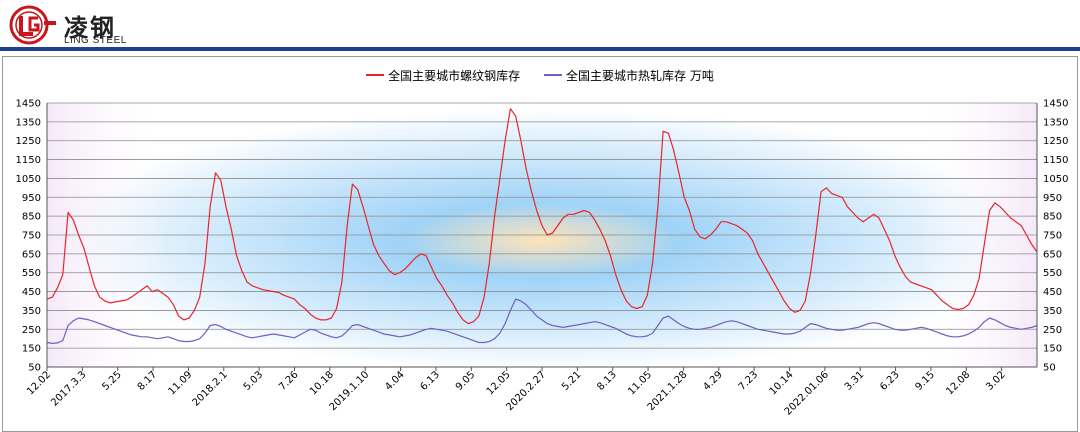 The width and height of the screenshot is (1080, 432). What do you see at coordinates (31, 273) in the screenshot?
I see `y-tick-label-left: 550` at bounding box center [31, 273].